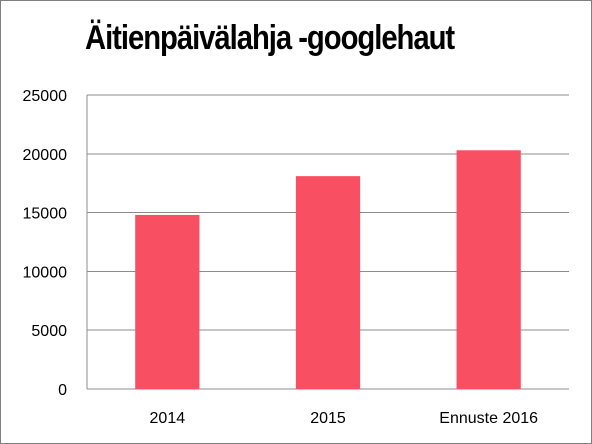 This screenshot has height=444, width=592. Describe the element at coordinates (45, 243) in the screenshot. I see `y-axis-tick-labels: 0 5000 10000 15000 20000 25000` at that location.